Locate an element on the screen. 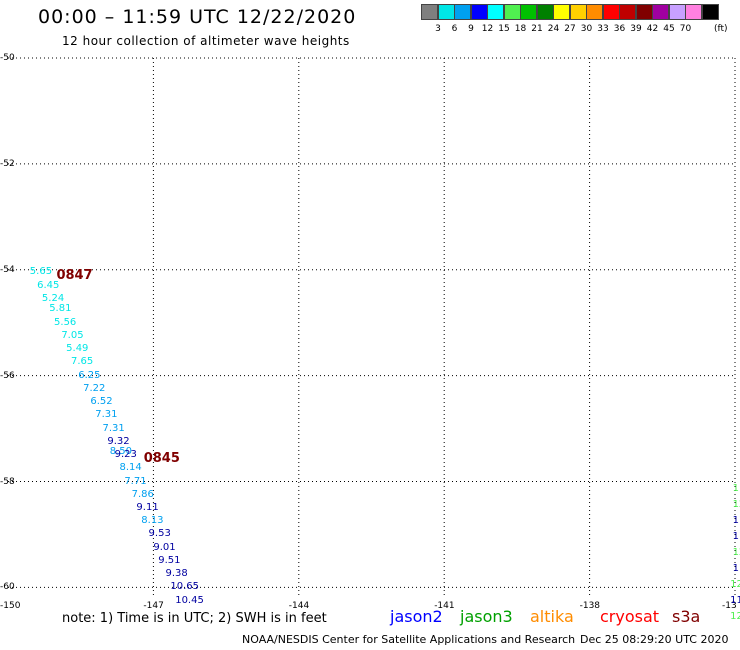 The image size is (740, 650). wave-height-value: 8.13 is located at coordinates (152, 521).